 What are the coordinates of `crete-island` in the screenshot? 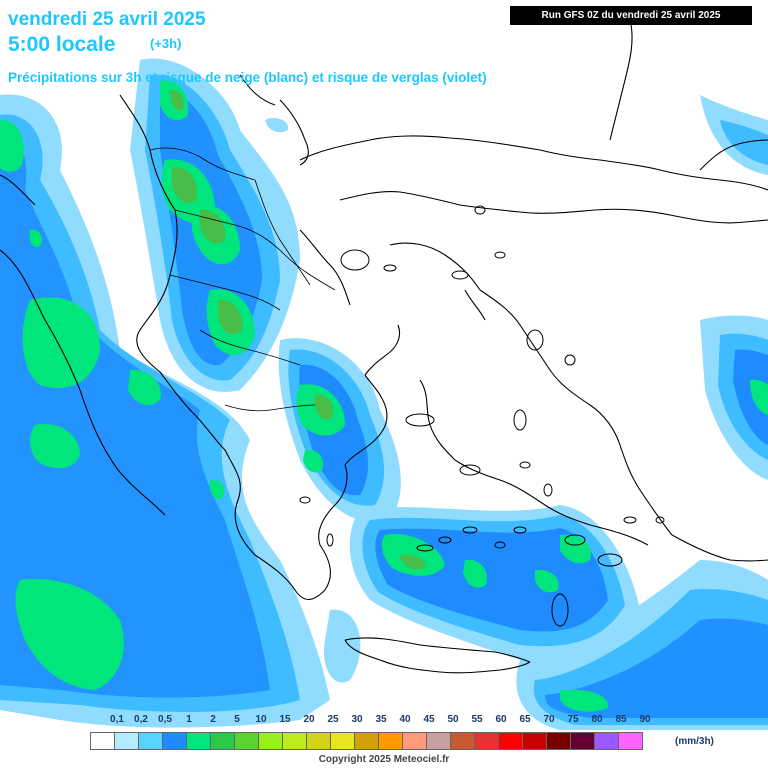 It's located at (437, 655).